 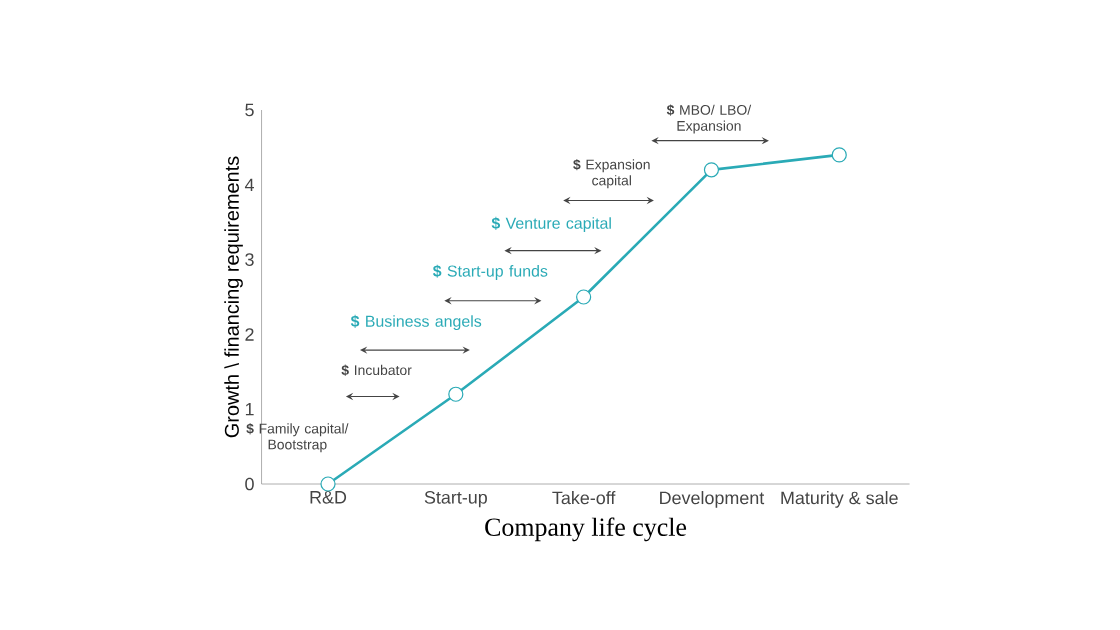 I want to click on y-tick-label: 5, so click(x=249, y=110).